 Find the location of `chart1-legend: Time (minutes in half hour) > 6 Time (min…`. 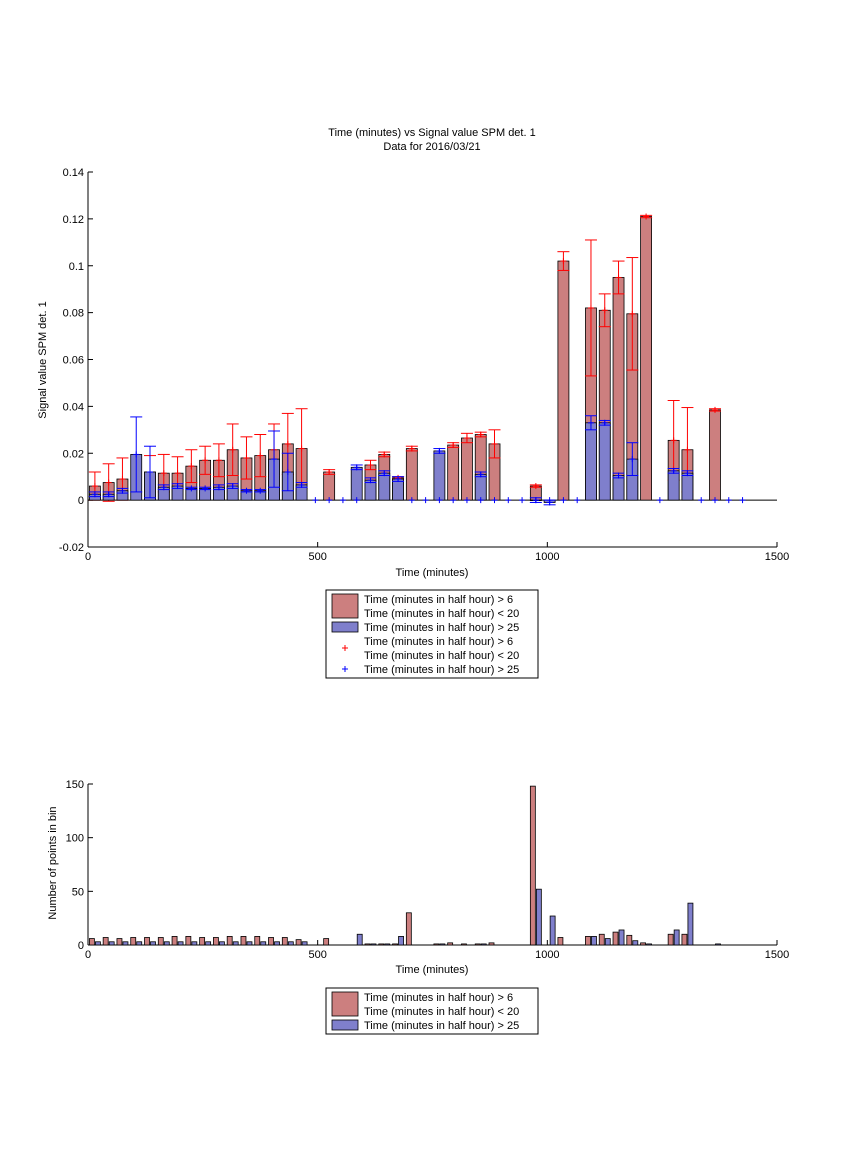

chart1-legend: Time (minutes in half hour) > 6 Time (min… is located at coordinates (432, 634).